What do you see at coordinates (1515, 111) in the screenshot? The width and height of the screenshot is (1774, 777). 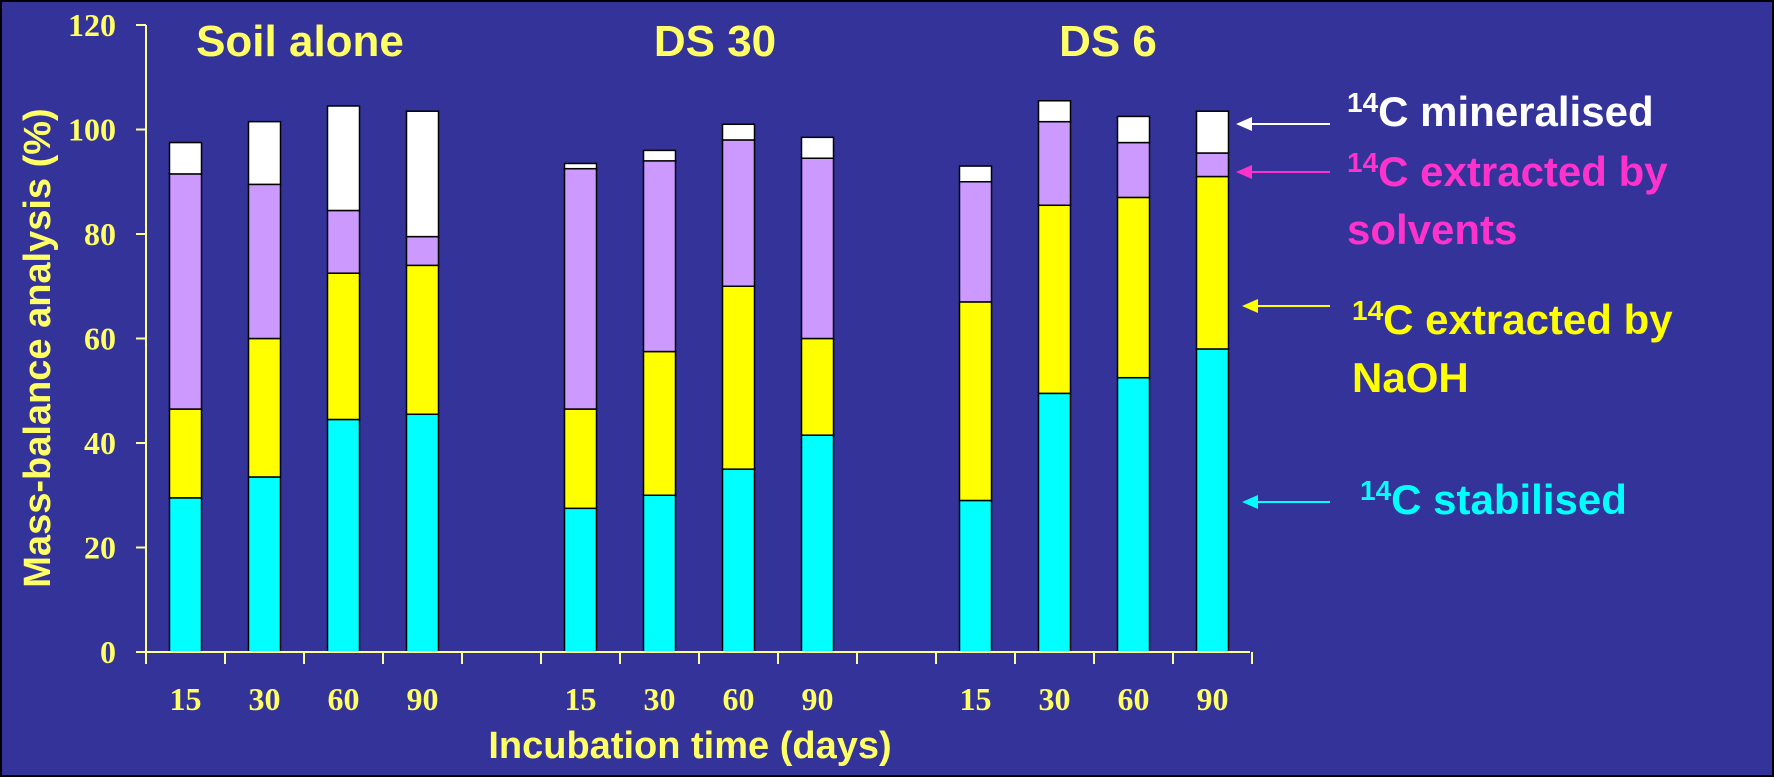 I see `legend-text: C mineralised` at bounding box center [1515, 111].